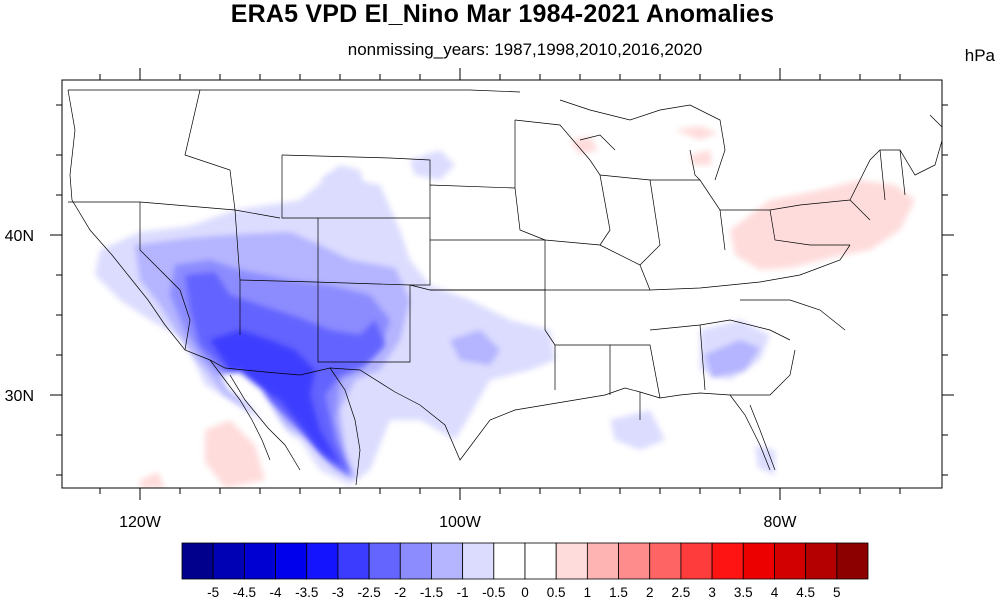 The height and width of the screenshot is (603, 1005). What do you see at coordinates (140, 522) in the screenshot?
I see `lon-tick-label: 120W` at bounding box center [140, 522].